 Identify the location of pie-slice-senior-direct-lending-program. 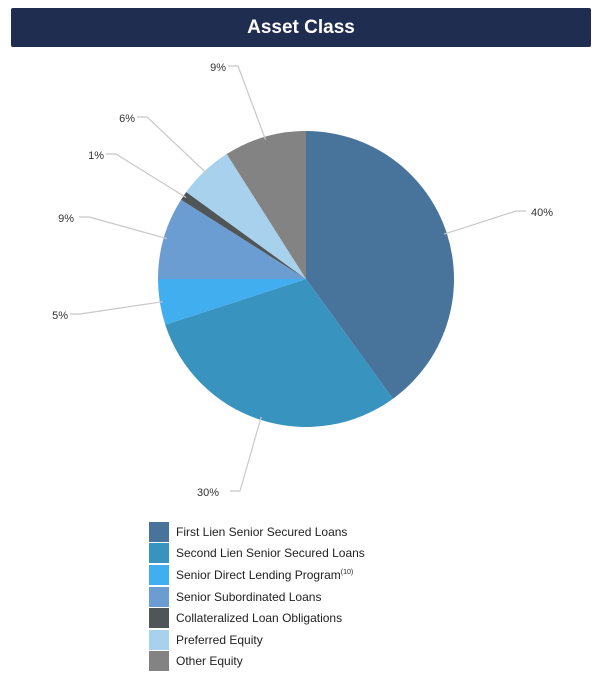
(232, 302).